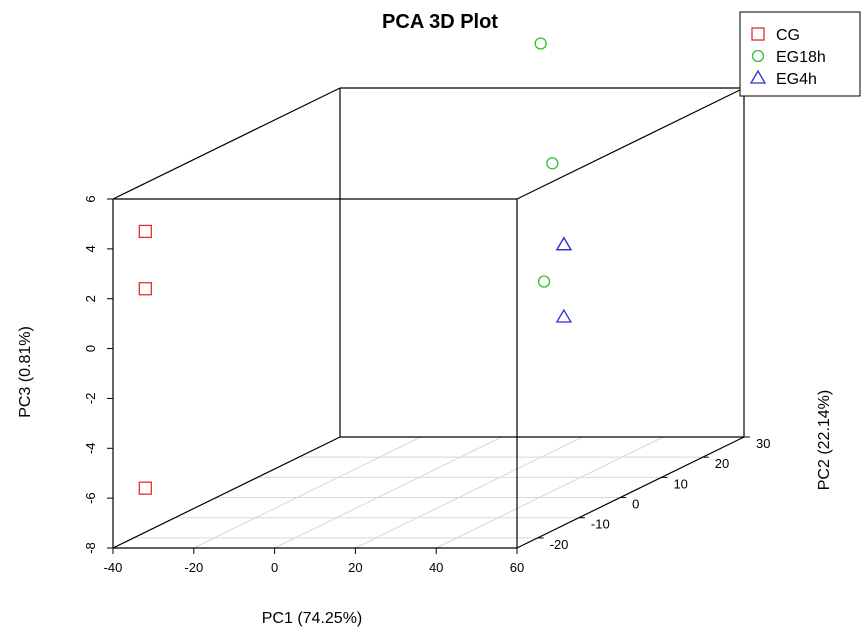  I want to click on legend-label-cg: CG, so click(788, 35).